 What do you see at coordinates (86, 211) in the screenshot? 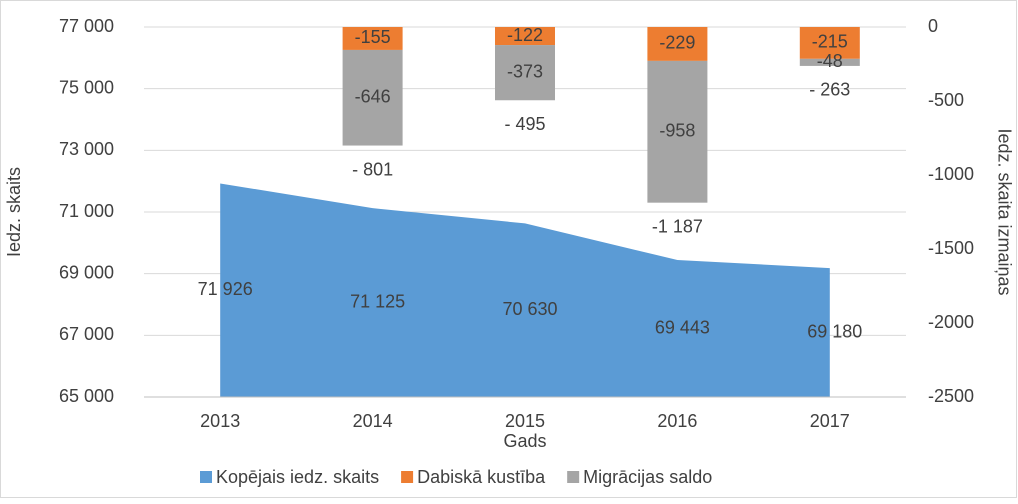
I see `y-tick-label: 71 000` at bounding box center [86, 211].